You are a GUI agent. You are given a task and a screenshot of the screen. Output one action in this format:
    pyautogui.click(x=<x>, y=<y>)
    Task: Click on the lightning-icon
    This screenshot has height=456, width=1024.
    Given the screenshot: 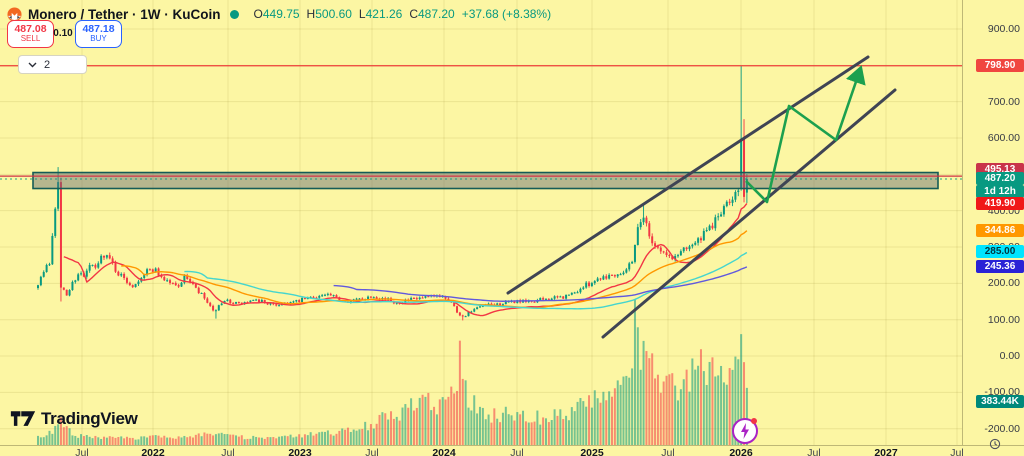 What is the action you would take?
    pyautogui.click(x=745, y=431)
    